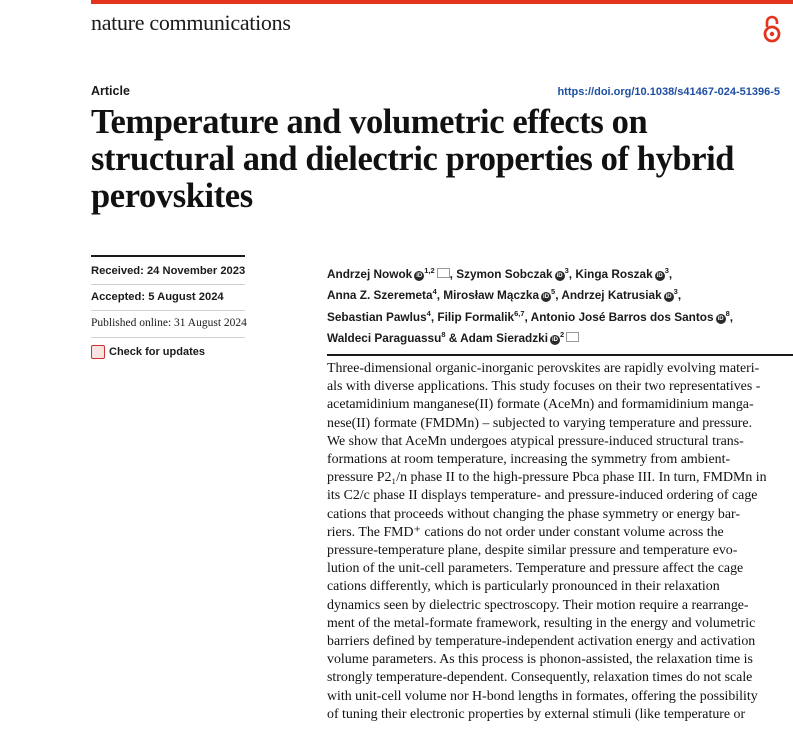 The height and width of the screenshot is (742, 793). What do you see at coordinates (442, 2) in the screenshot?
I see `journal-header-rule` at bounding box center [442, 2].